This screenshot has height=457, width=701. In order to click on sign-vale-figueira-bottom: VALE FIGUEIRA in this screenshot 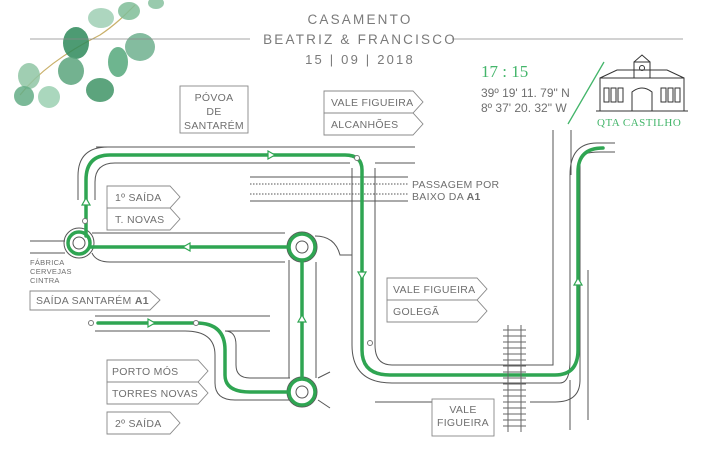, I will do `click(463, 416)`.